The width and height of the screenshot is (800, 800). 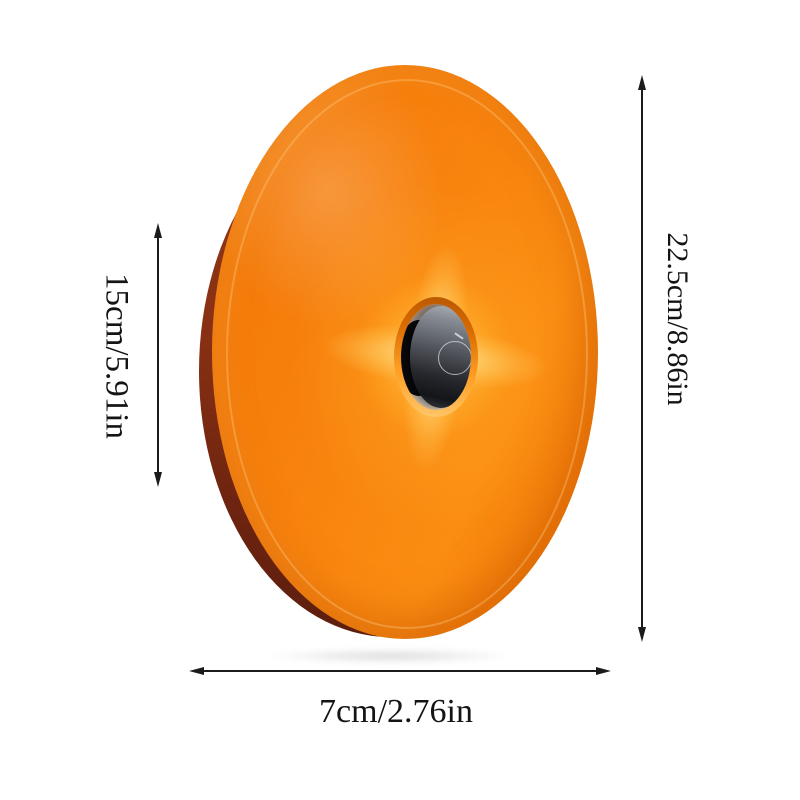 What do you see at coordinates (454, 358) in the screenshot?
I see `chrome-ring` at bounding box center [454, 358].